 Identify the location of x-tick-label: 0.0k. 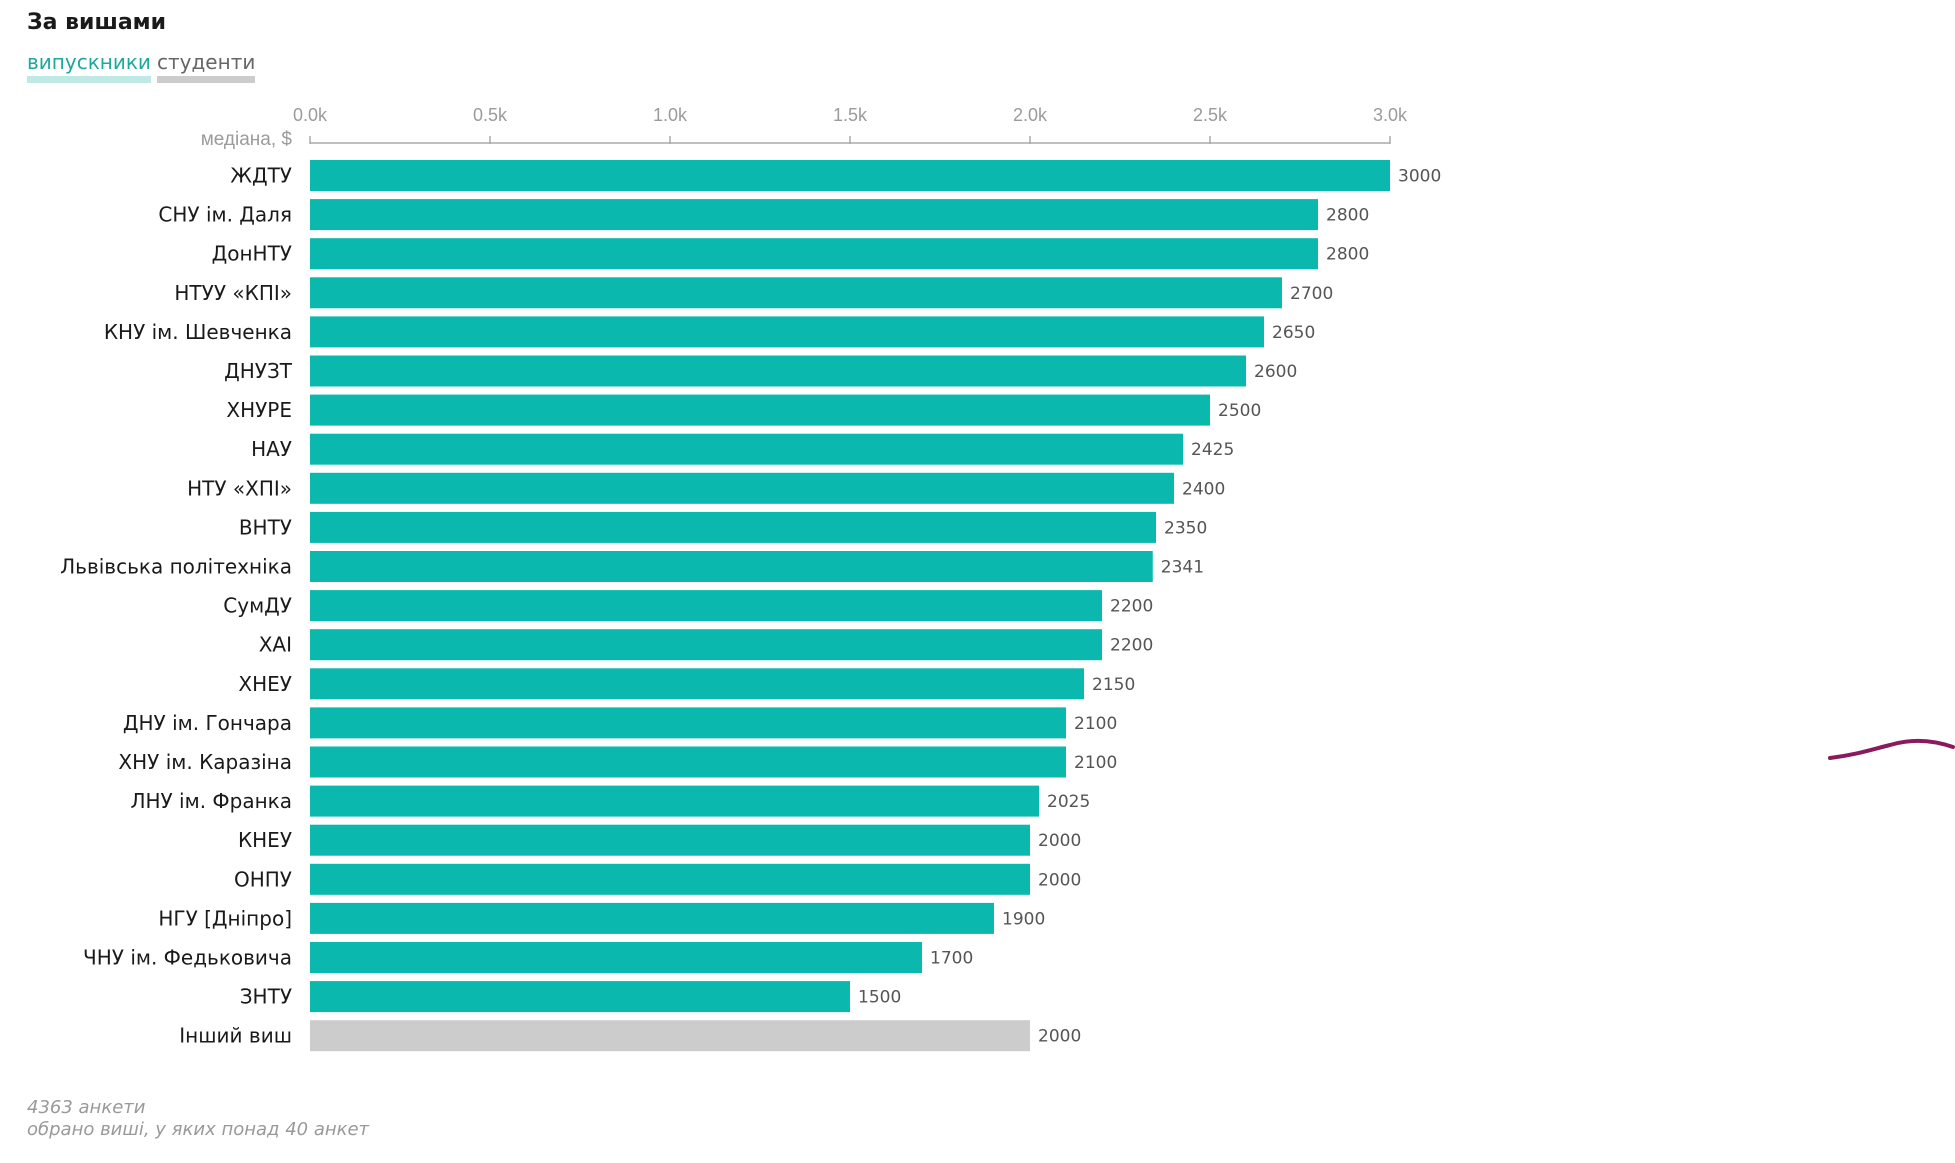
(310, 115).